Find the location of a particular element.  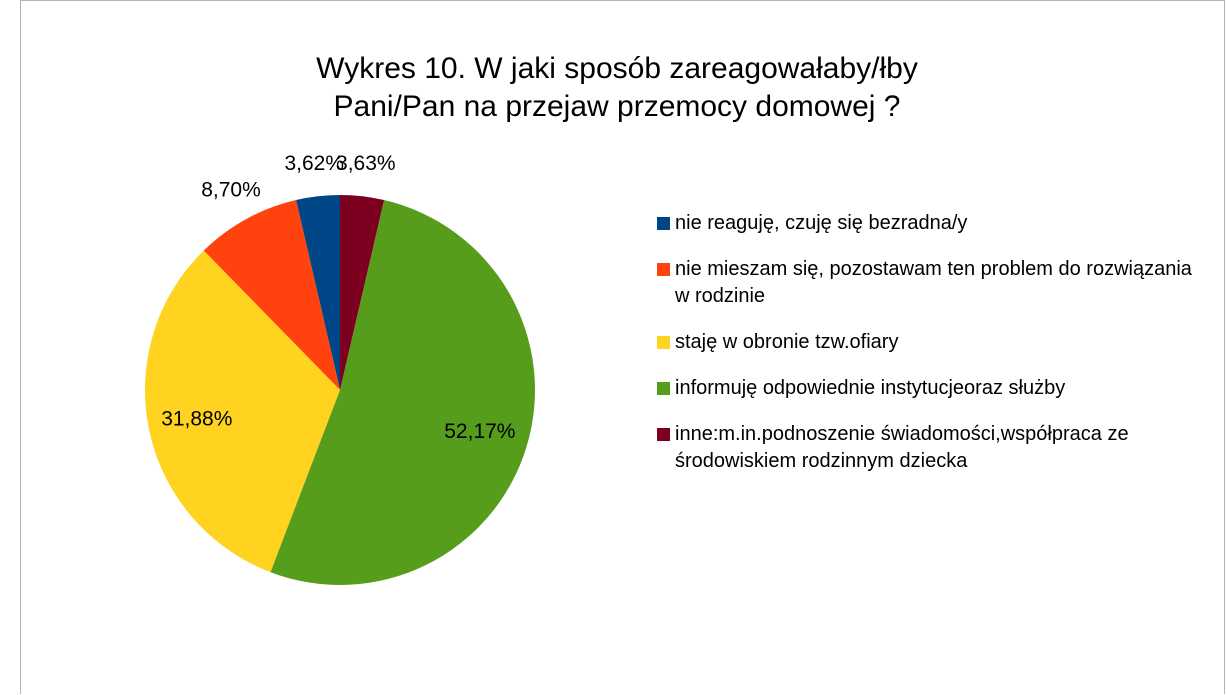

data-label: 52,17% is located at coordinates (479, 431).